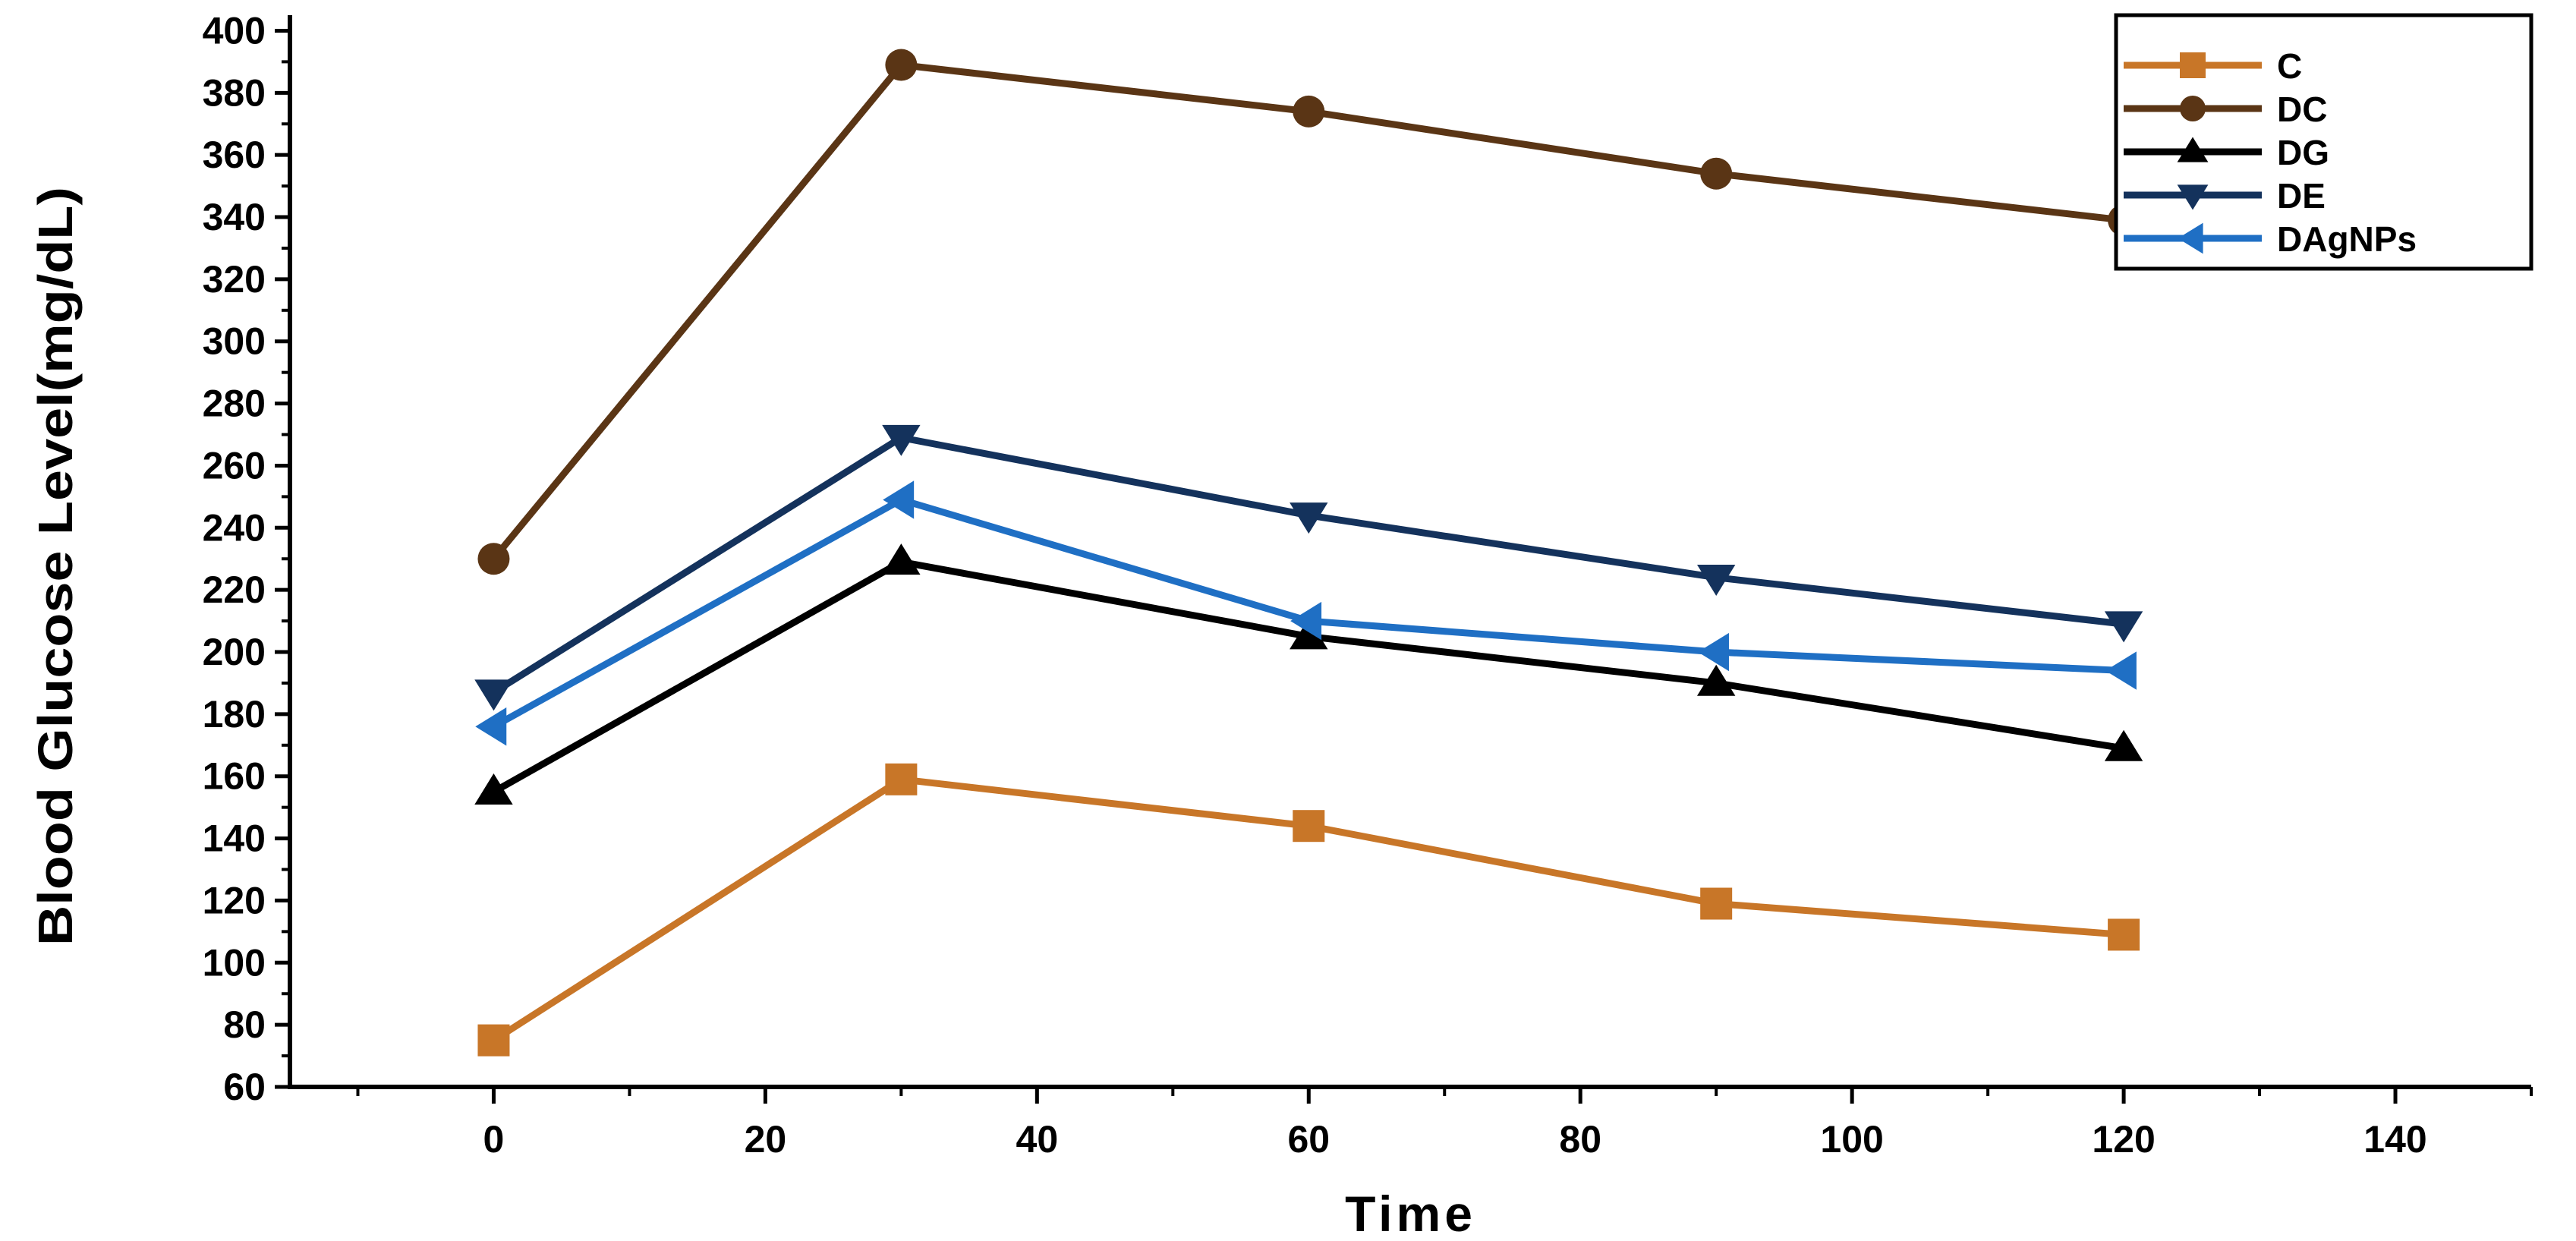 Image resolution: width=2576 pixels, height=1241 pixels. What do you see at coordinates (2394, 1139) in the screenshot?
I see `x-tick-label: 140` at bounding box center [2394, 1139].